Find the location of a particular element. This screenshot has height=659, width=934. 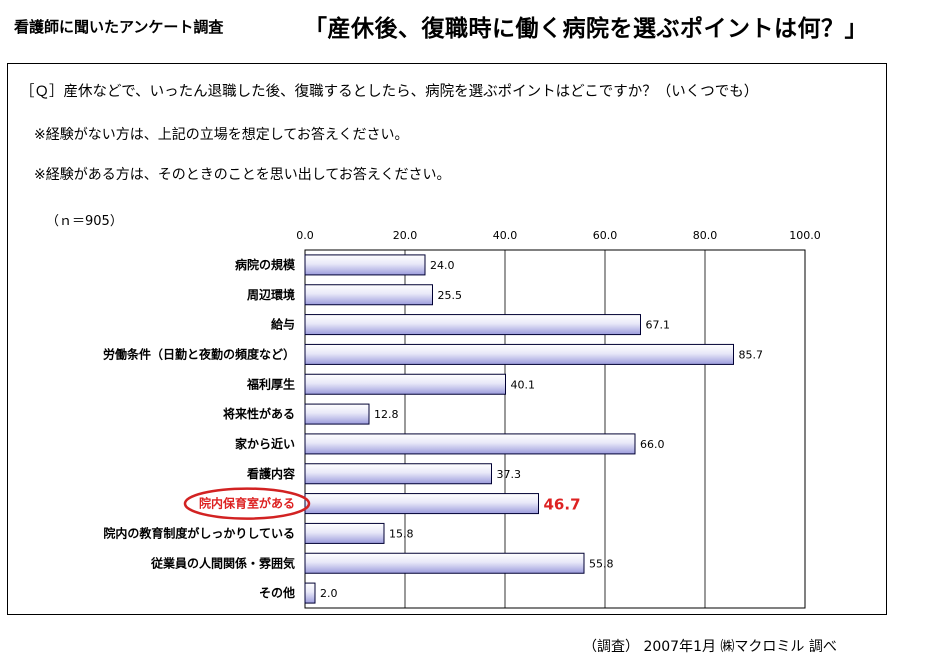

value-label: 40.1 is located at coordinates (523, 384).